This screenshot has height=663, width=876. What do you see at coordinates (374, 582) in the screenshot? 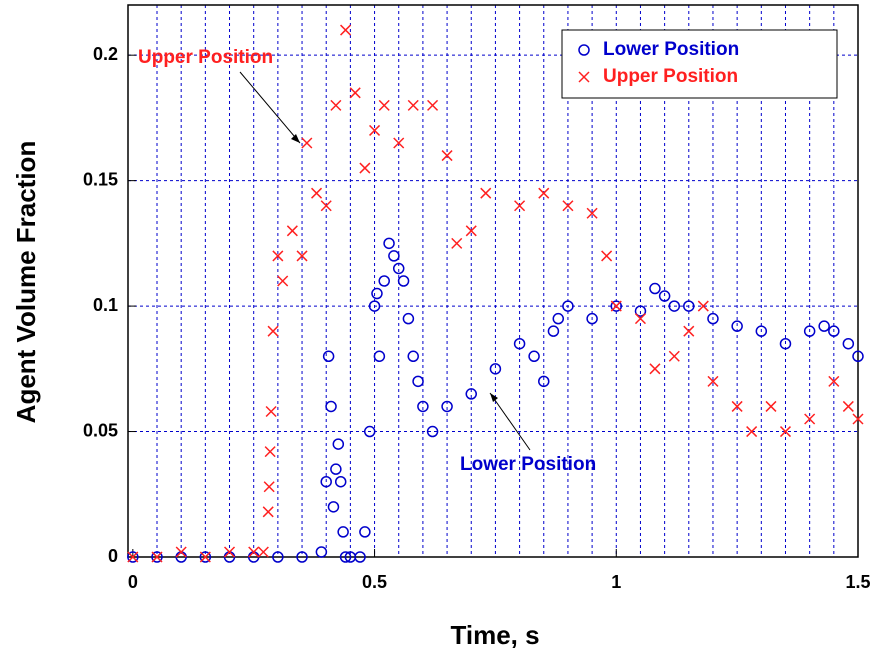
I see `x-tick-label: 0.5` at bounding box center [374, 582].